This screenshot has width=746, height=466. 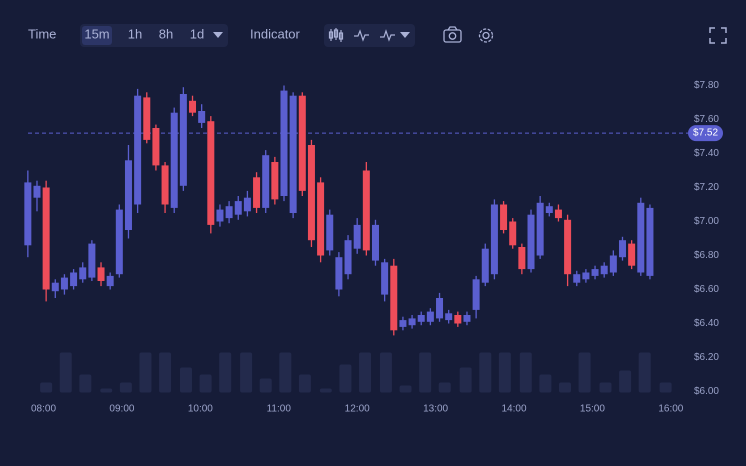 What do you see at coordinates (369, 35) in the screenshot?
I see `indicator-group` at bounding box center [369, 35].